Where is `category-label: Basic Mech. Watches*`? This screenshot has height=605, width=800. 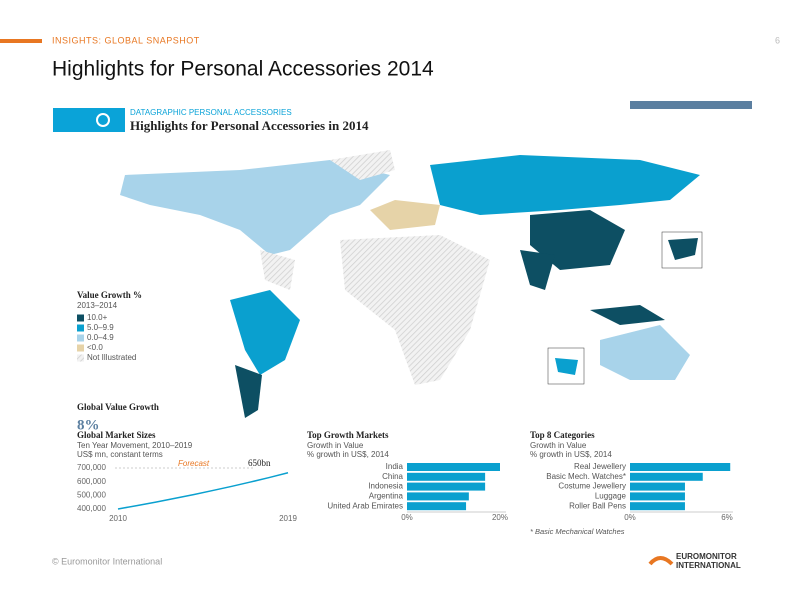
category-label: Basic Mech. Watches* is located at coordinates (586, 476).